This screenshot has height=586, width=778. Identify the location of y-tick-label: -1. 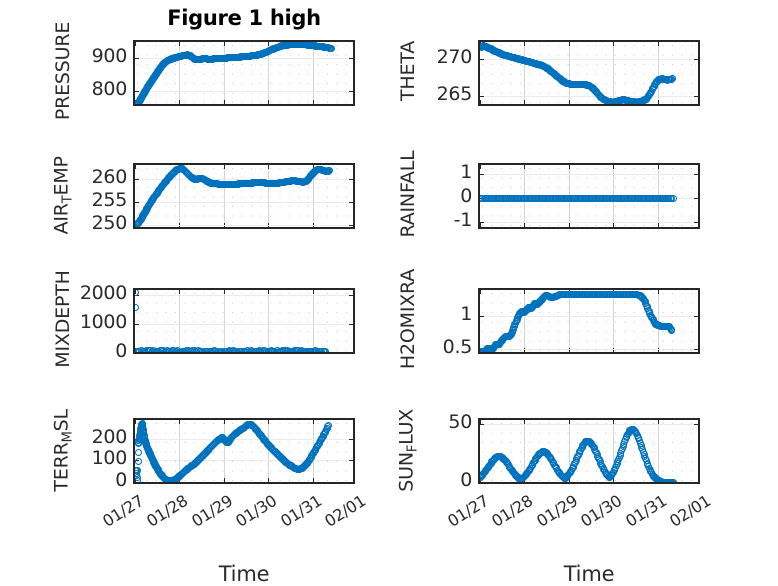
(463, 220).